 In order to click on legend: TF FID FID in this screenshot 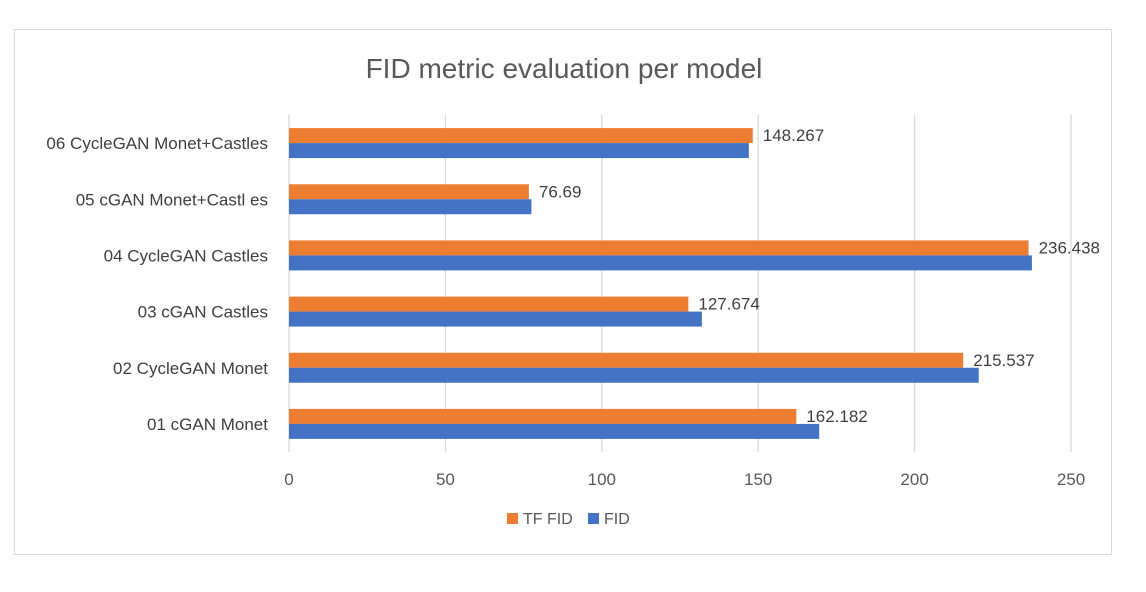, I will do `click(568, 519)`.